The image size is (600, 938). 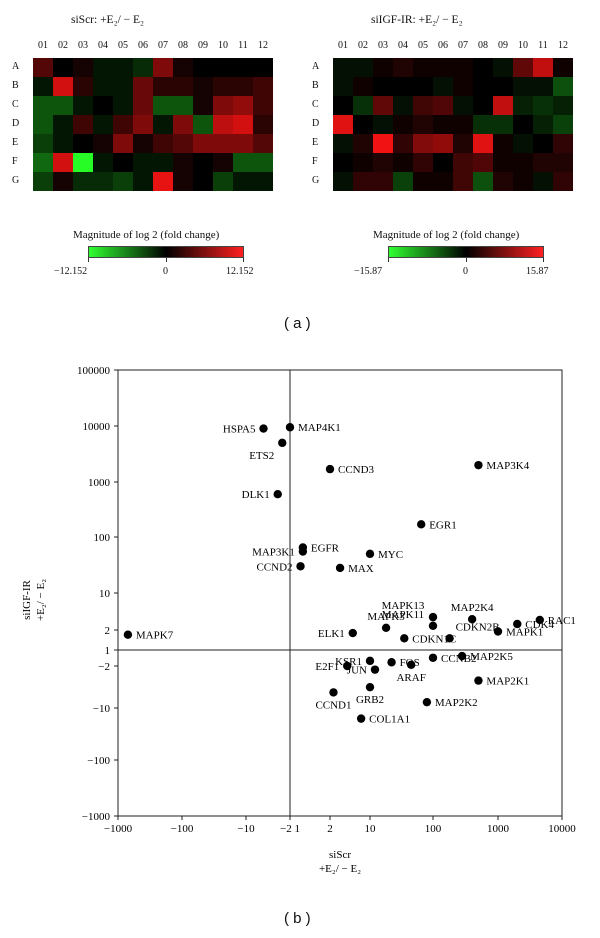 What do you see at coordinates (356, 470) in the screenshot?
I see `data-point-label: CCND3` at bounding box center [356, 470].